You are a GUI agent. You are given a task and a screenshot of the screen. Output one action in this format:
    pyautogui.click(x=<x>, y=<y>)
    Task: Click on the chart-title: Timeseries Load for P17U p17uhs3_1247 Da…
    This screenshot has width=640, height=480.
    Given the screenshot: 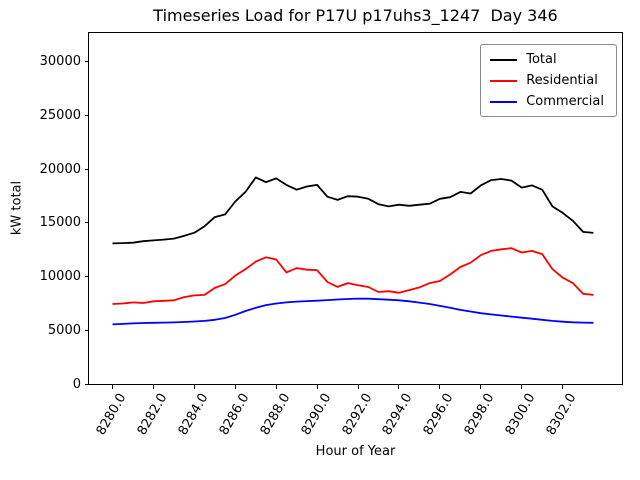 What is the action you would take?
    pyautogui.click(x=355, y=15)
    